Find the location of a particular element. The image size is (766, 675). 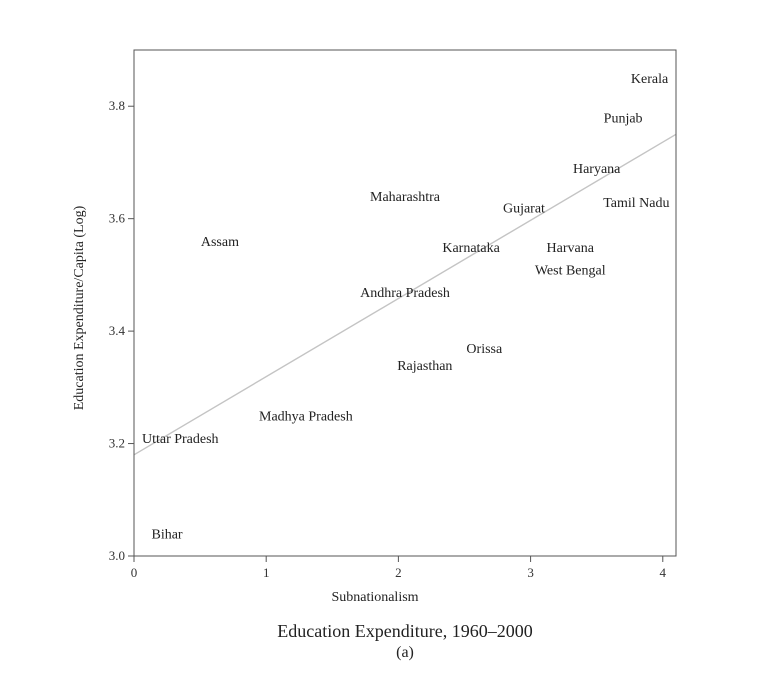

x-axis: 0 1 2 3 4 is located at coordinates (399, 568).